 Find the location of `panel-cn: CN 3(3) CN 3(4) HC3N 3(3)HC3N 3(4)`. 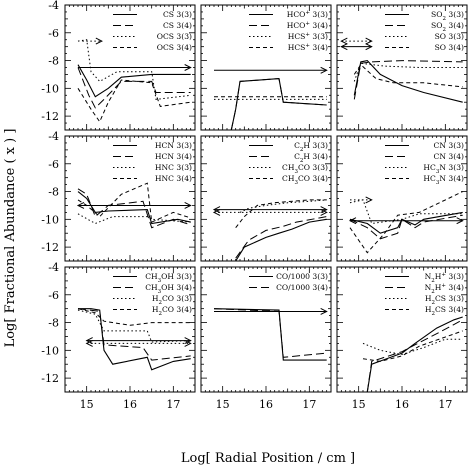

panel-cn: CN 3(3) CN 3(4) HC3N 3(3)HC3N 3(4) is located at coordinates (402, 198).